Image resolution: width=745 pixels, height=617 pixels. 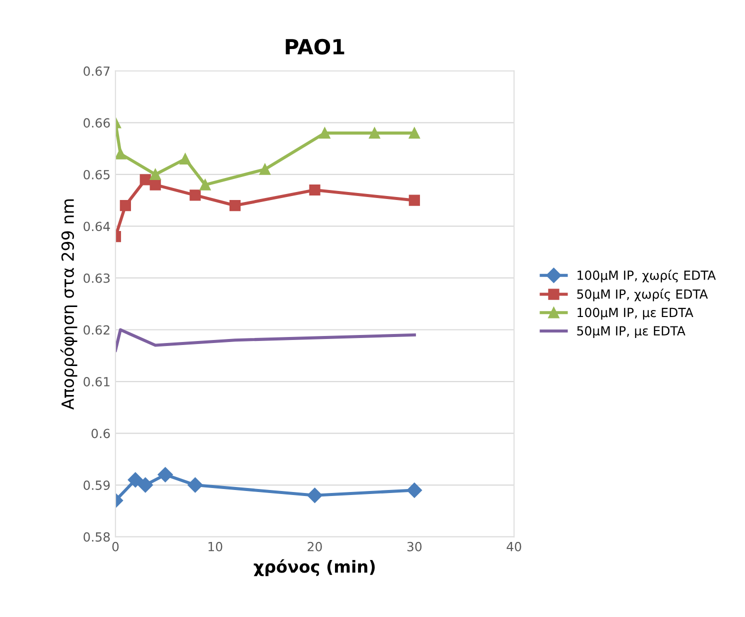 What do you see at coordinates (97, 175) in the screenshot?
I see `y-tick-label: 0.65` at bounding box center [97, 175].